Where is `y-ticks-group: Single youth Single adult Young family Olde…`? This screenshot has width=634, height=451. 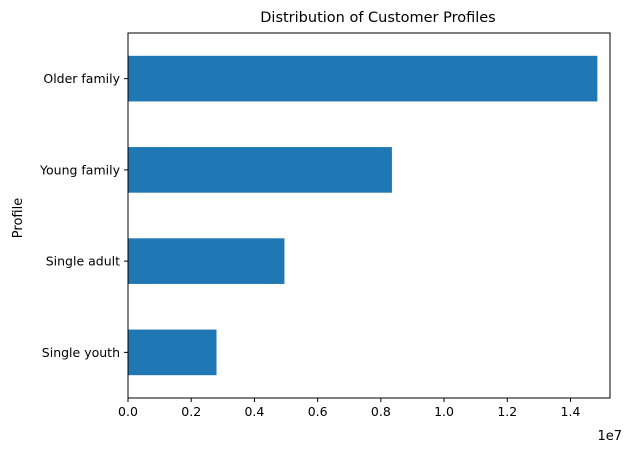
y-ticks-group: Single youth Single adult Young family Olde… is located at coordinates (83, 215).